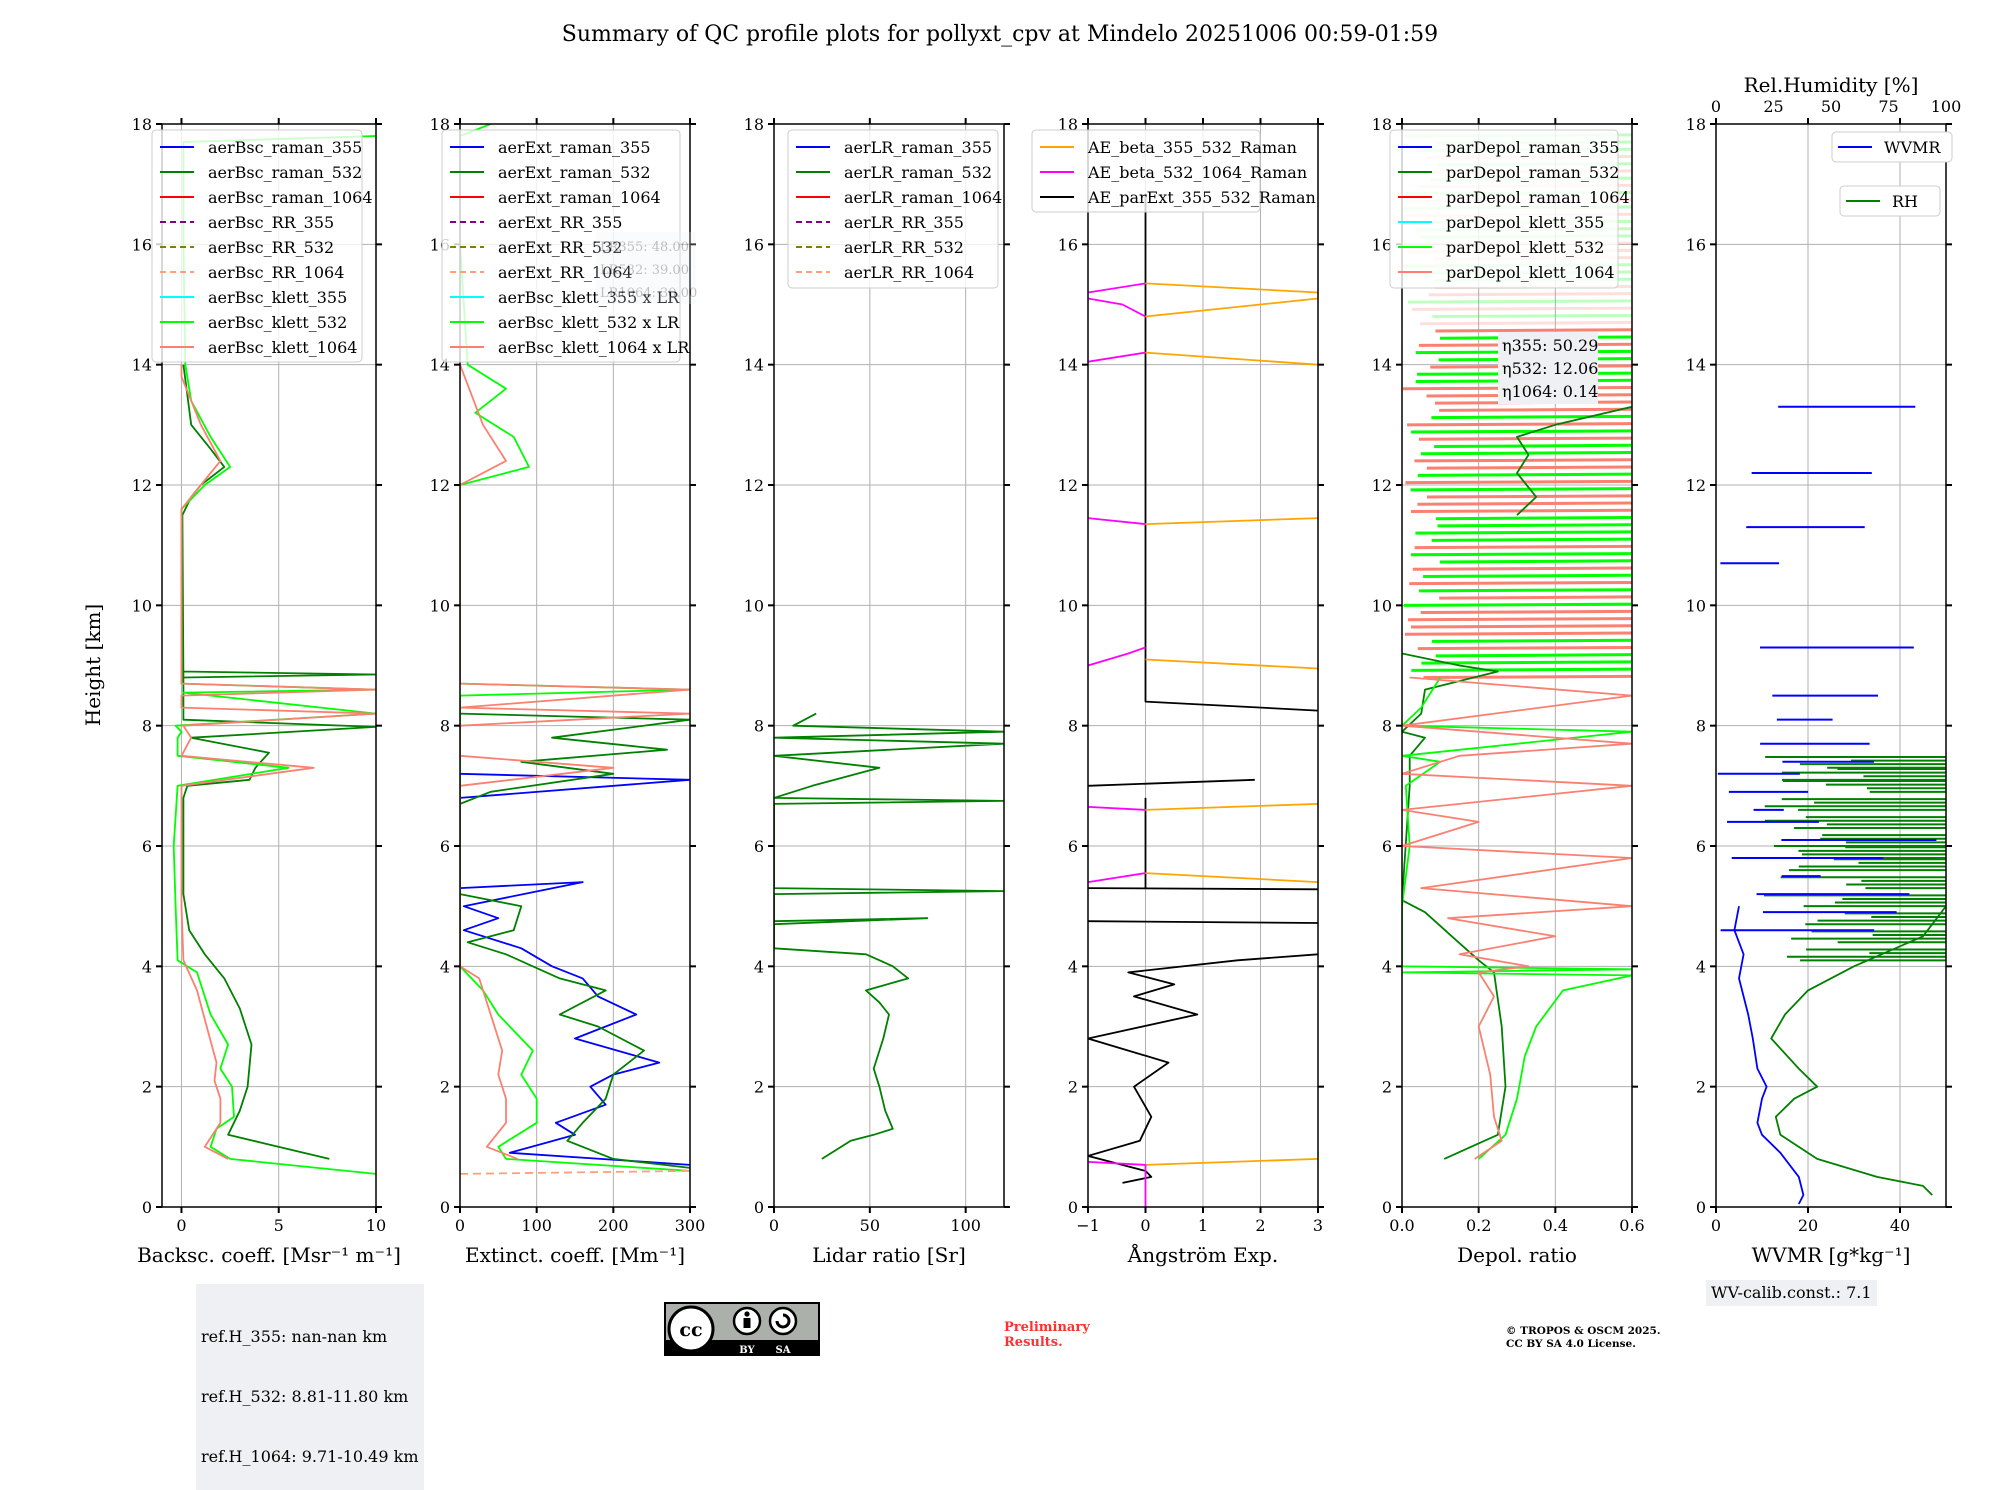  Describe the element at coordinates (1525, 222) in the screenshot. I see `legend-label: parDepol_klett_355` at that location.